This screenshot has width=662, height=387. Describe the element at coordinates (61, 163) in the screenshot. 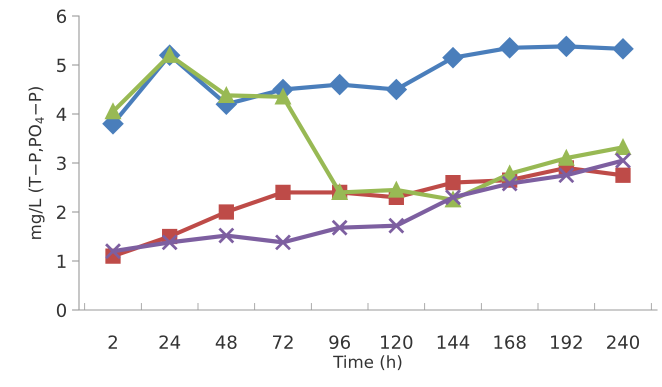

I see `y-tick-label: 3` at that location.